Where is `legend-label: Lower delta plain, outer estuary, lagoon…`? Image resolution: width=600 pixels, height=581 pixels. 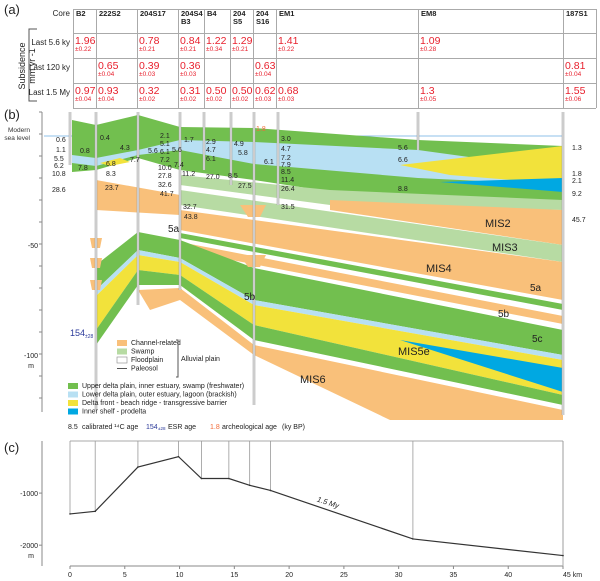
legend-label: Lower delta plain, outer estuary, lagoon… is located at coordinates (159, 395).